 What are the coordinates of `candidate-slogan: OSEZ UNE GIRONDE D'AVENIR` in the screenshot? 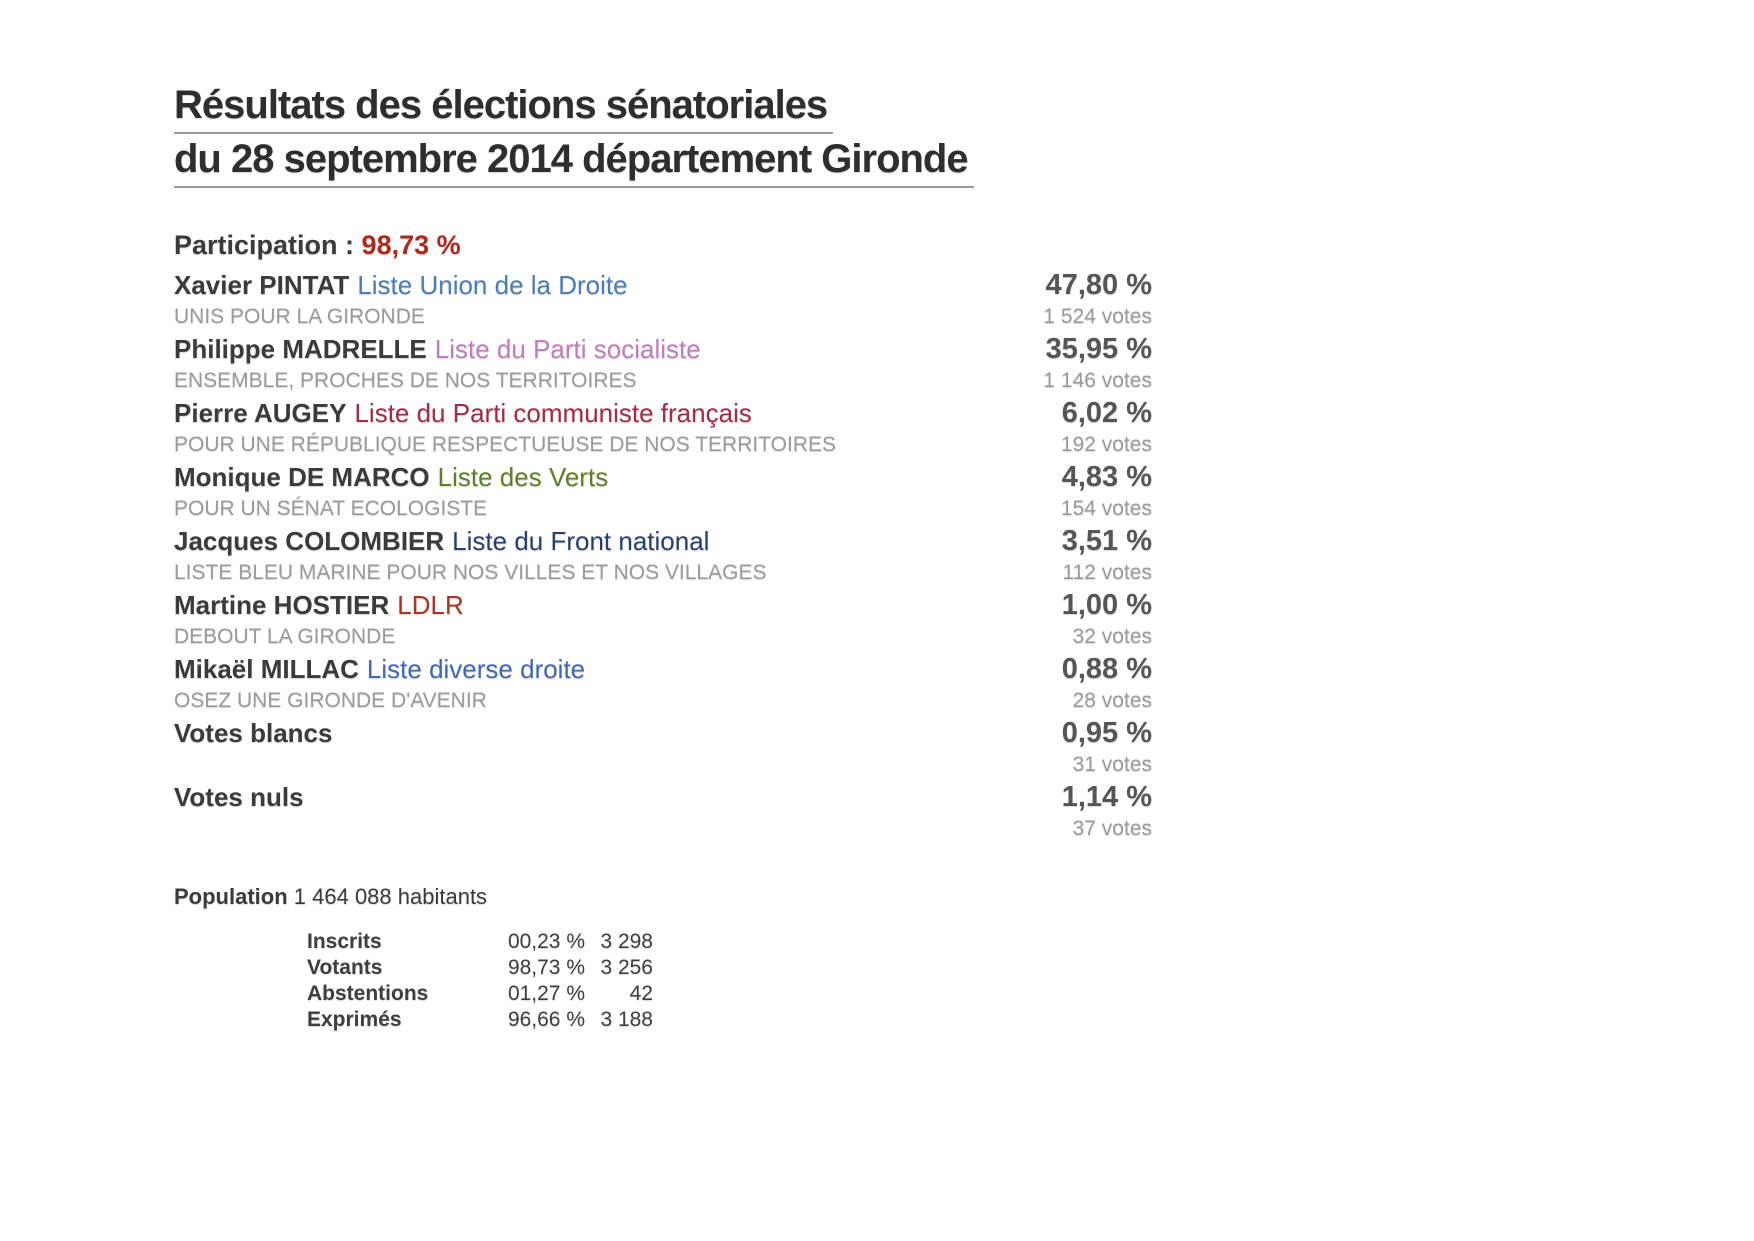 It's located at (330, 700).